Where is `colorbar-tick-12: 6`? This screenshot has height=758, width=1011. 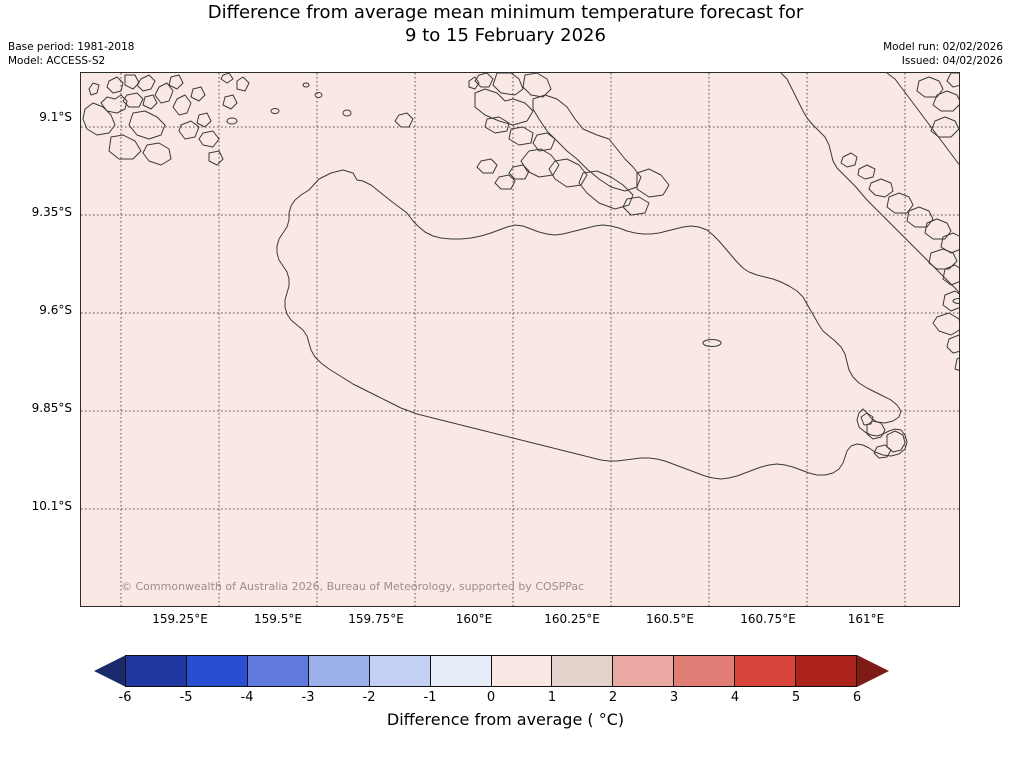
colorbar-tick-12: 6 is located at coordinates (857, 697).